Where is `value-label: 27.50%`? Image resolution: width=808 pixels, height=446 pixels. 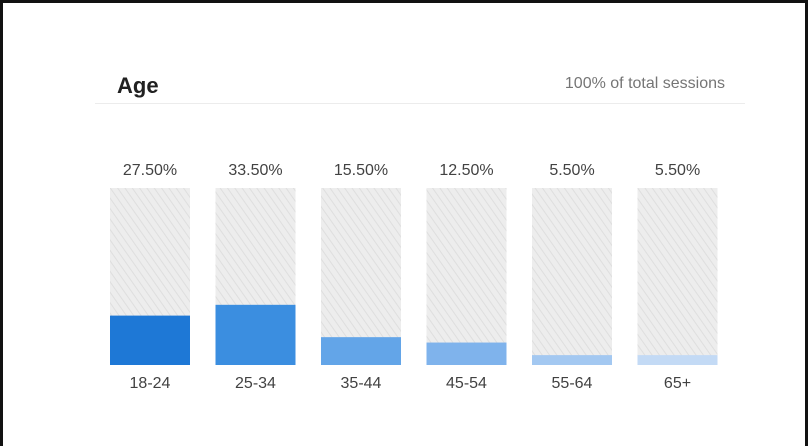 value-label: 27.50% is located at coordinates (150, 170).